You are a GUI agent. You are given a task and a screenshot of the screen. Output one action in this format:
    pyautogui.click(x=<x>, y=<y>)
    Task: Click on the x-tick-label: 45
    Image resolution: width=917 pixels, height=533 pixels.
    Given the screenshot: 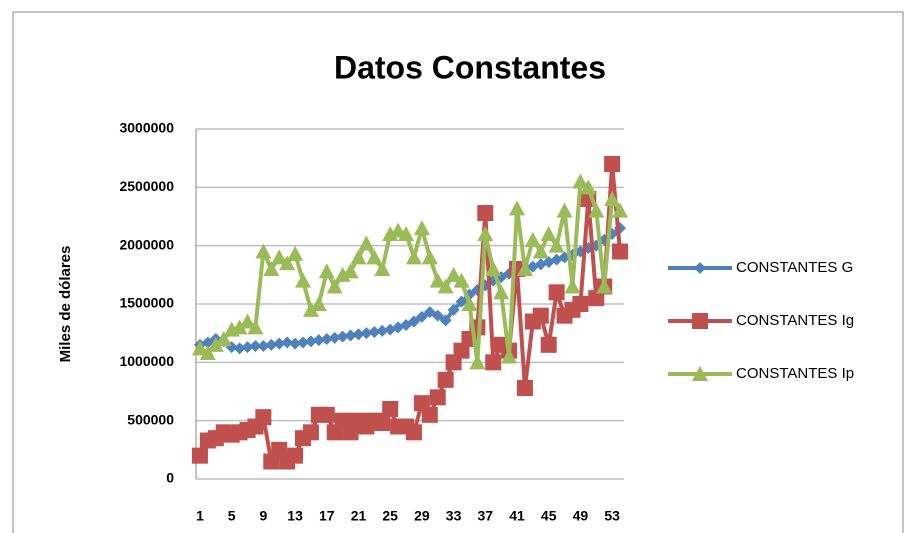 What is the action you would take?
    pyautogui.click(x=549, y=516)
    